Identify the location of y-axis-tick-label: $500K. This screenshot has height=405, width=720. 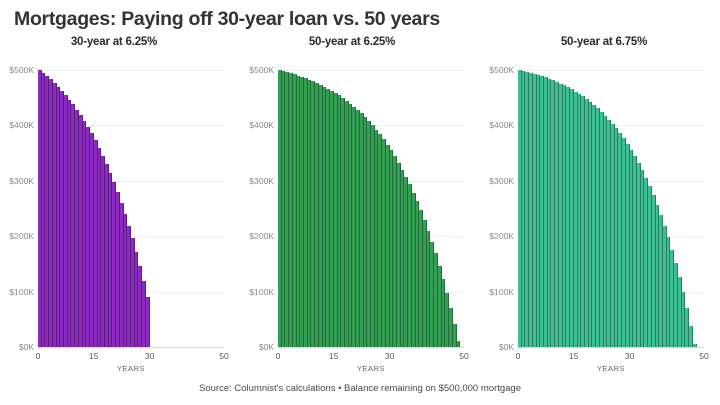
(21, 70).